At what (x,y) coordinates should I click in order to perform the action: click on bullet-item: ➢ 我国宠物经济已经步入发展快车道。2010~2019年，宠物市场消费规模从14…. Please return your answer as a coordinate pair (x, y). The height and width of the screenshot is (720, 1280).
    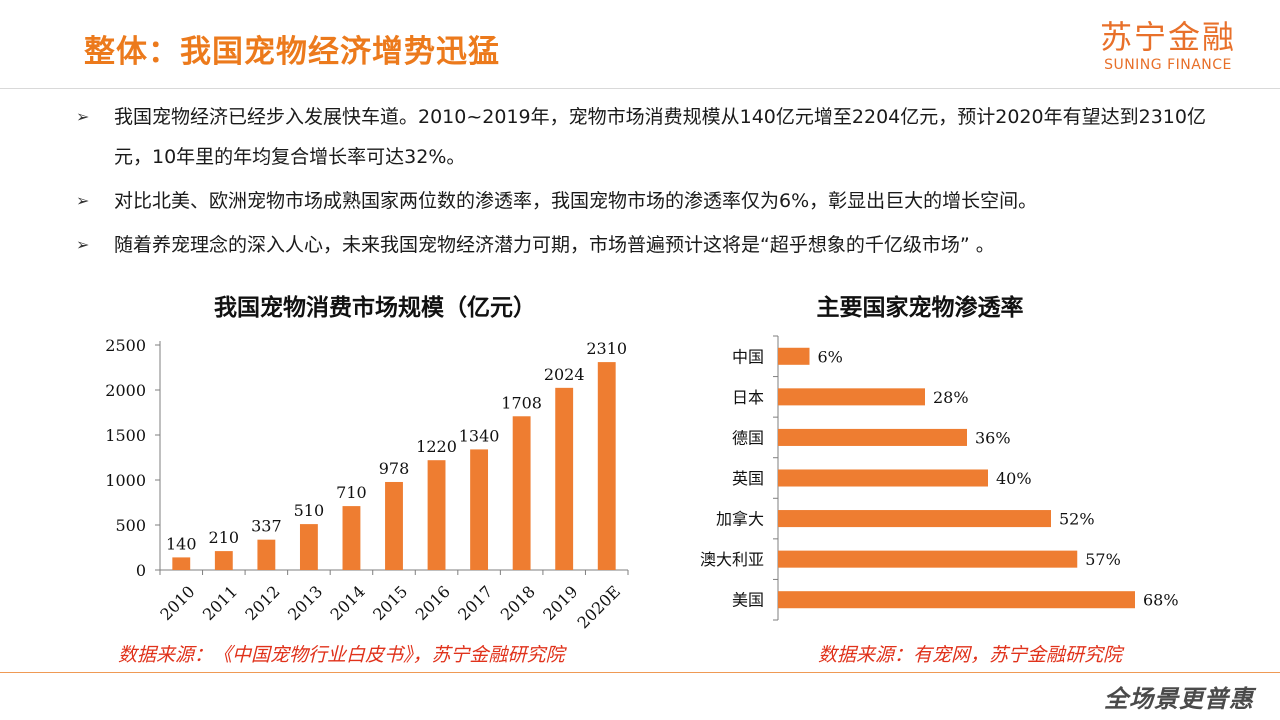
    Looking at the image, I should click on (656, 137).